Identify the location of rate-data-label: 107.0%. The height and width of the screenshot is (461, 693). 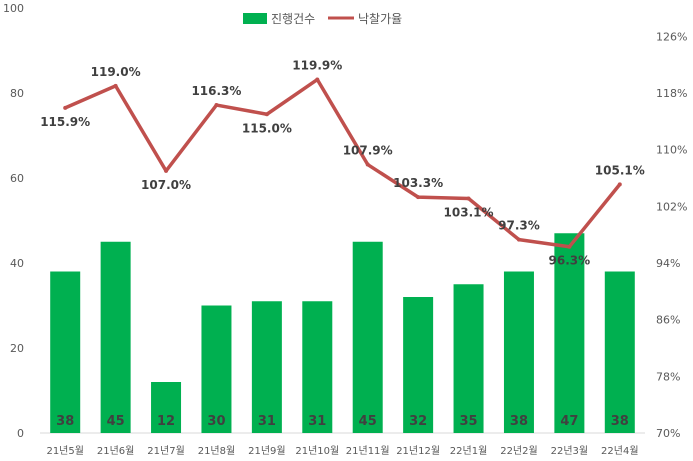
(166, 185).